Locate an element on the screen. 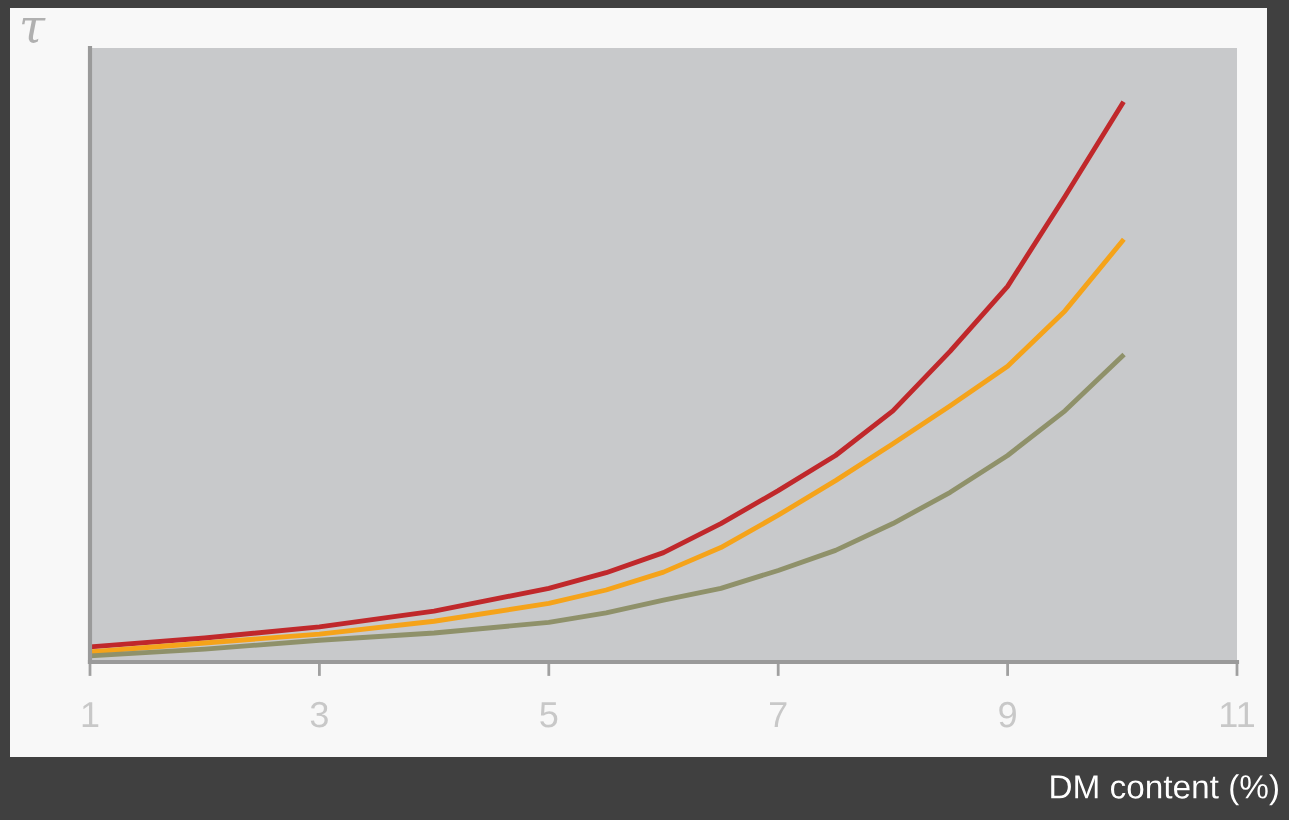 The height and width of the screenshot is (820, 1289). x-axis-title: DM content (%) is located at coordinates (1164, 790).